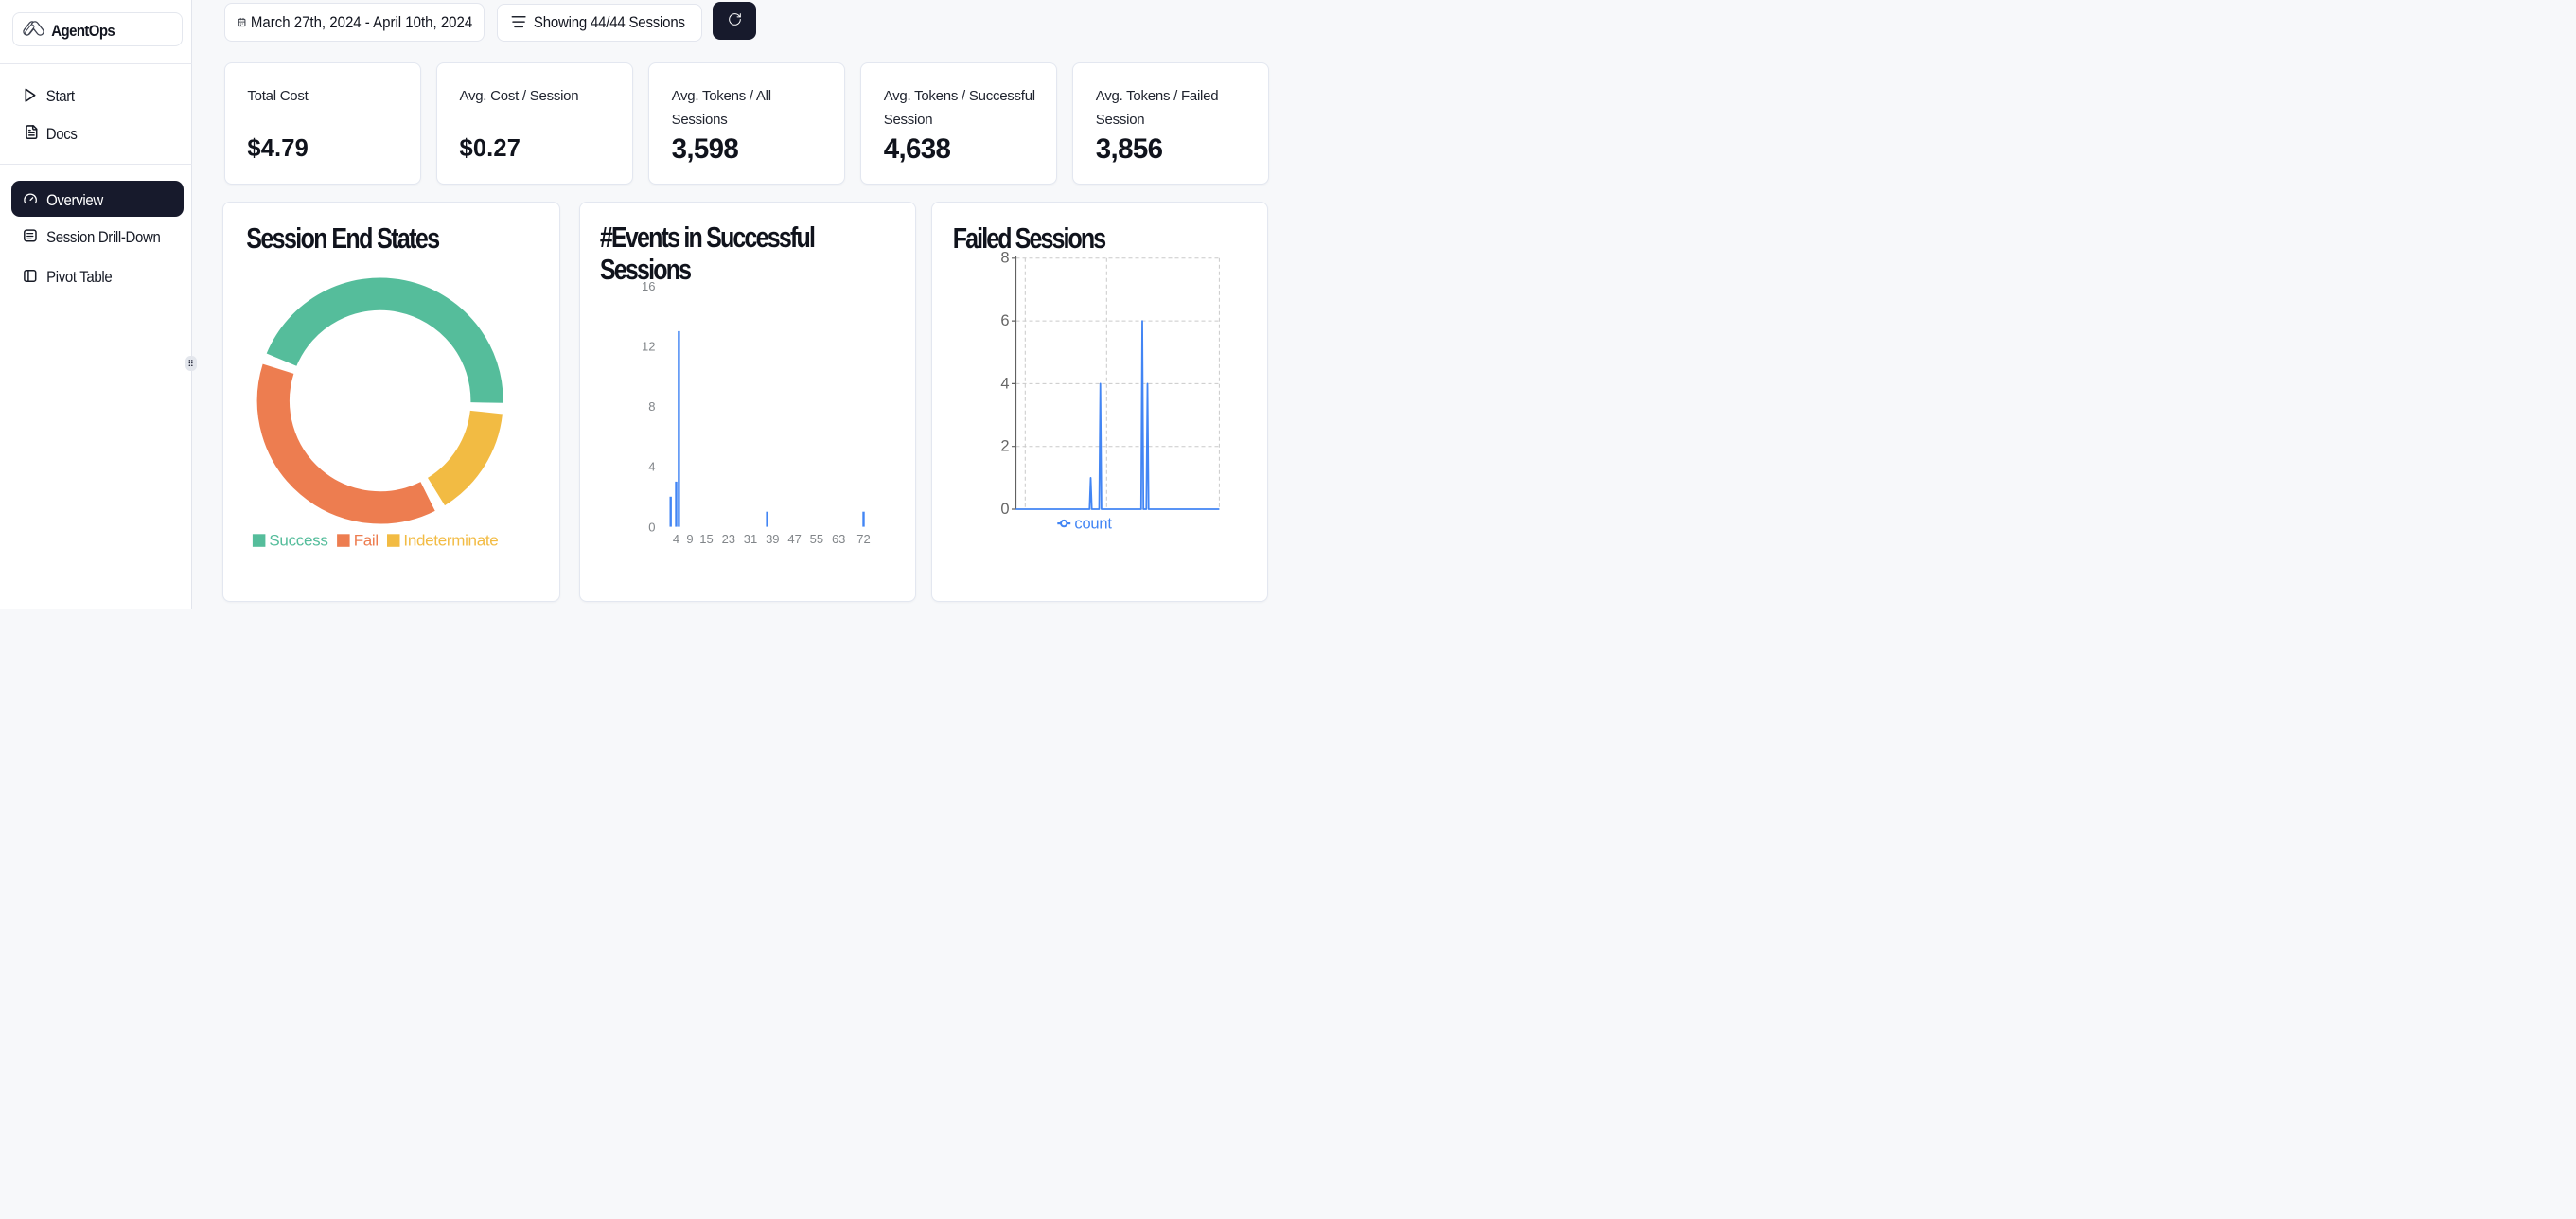 This screenshot has width=2576, height=1219. What do you see at coordinates (1094, 523) in the screenshot?
I see `svg-text: count` at bounding box center [1094, 523].